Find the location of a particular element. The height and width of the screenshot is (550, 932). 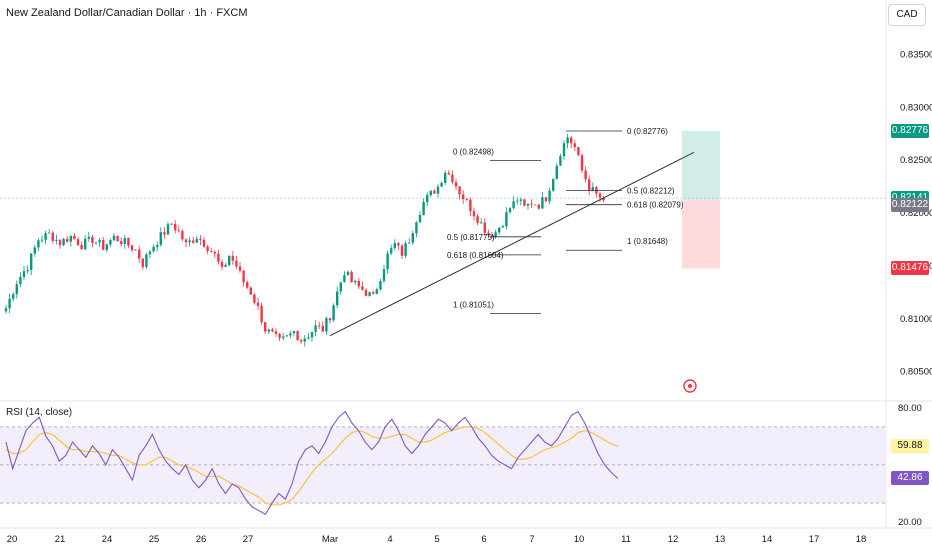

rsi-tick-label: 80.00 is located at coordinates (910, 408).